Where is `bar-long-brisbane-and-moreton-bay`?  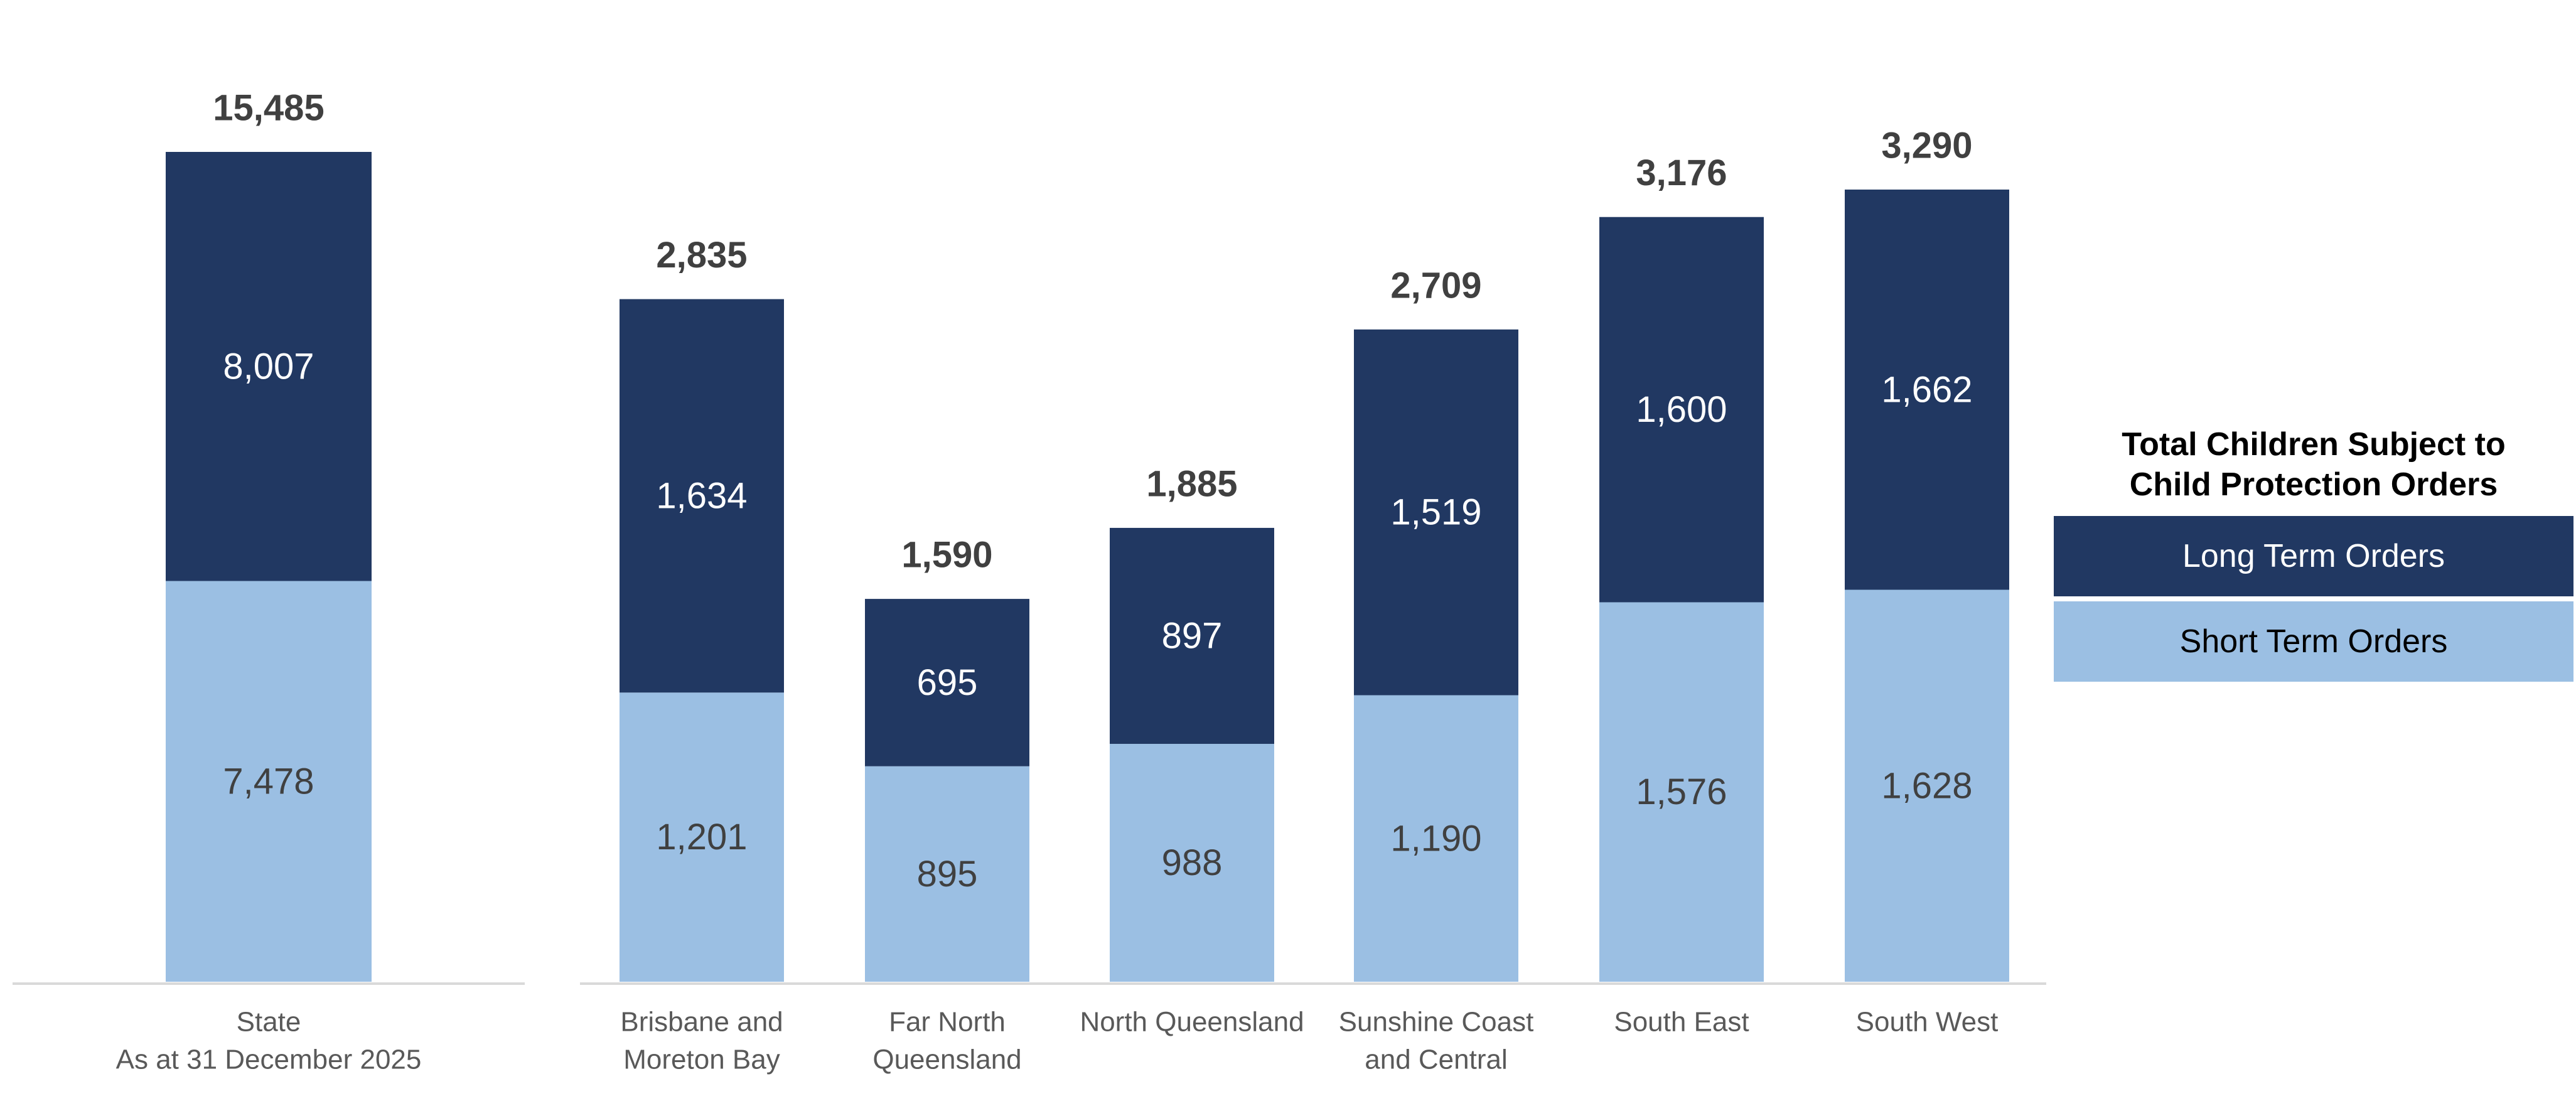 bar-long-brisbane-and-moreton-bay is located at coordinates (702, 496).